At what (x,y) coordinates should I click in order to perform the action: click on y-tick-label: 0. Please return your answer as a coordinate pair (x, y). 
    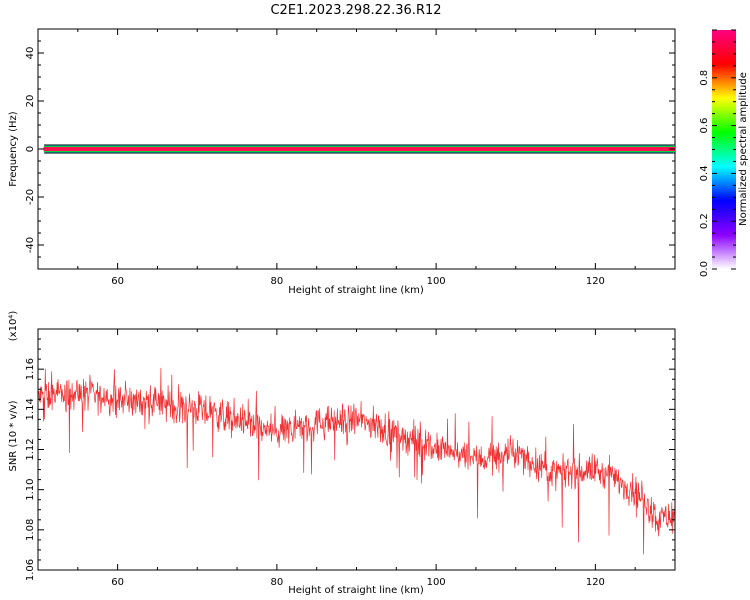
    Looking at the image, I should click on (30, 149).